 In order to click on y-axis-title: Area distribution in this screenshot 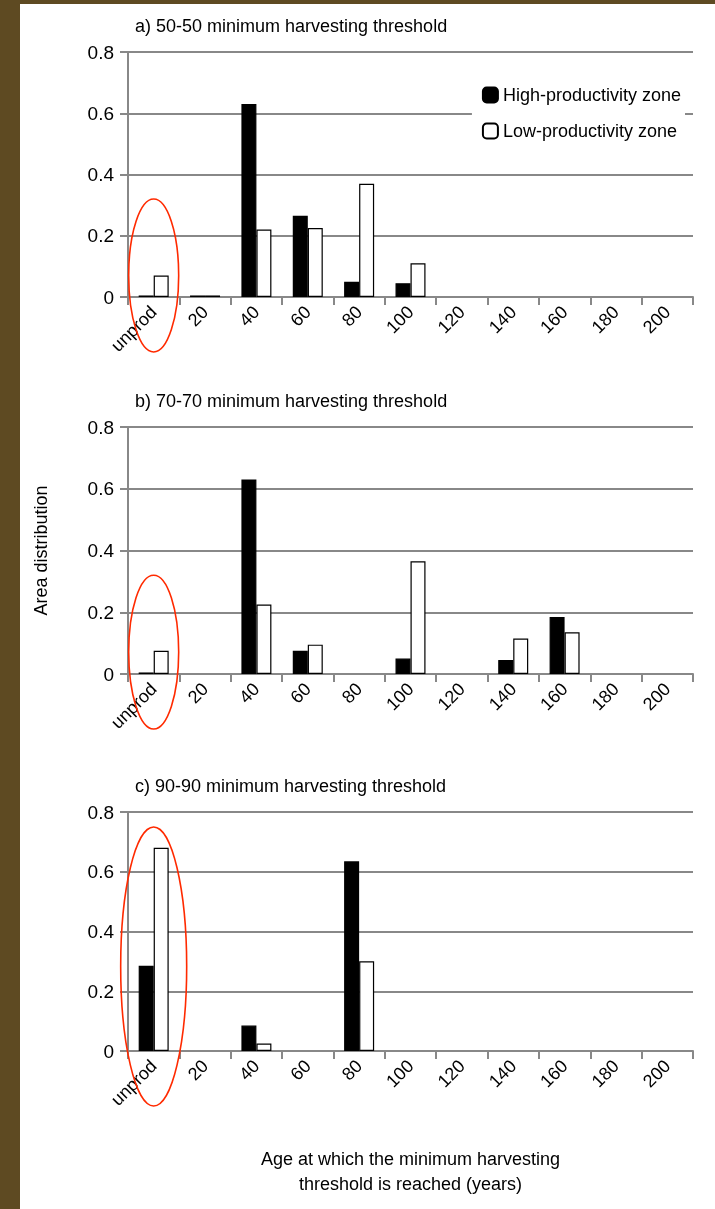, I will do `click(41, 550)`.